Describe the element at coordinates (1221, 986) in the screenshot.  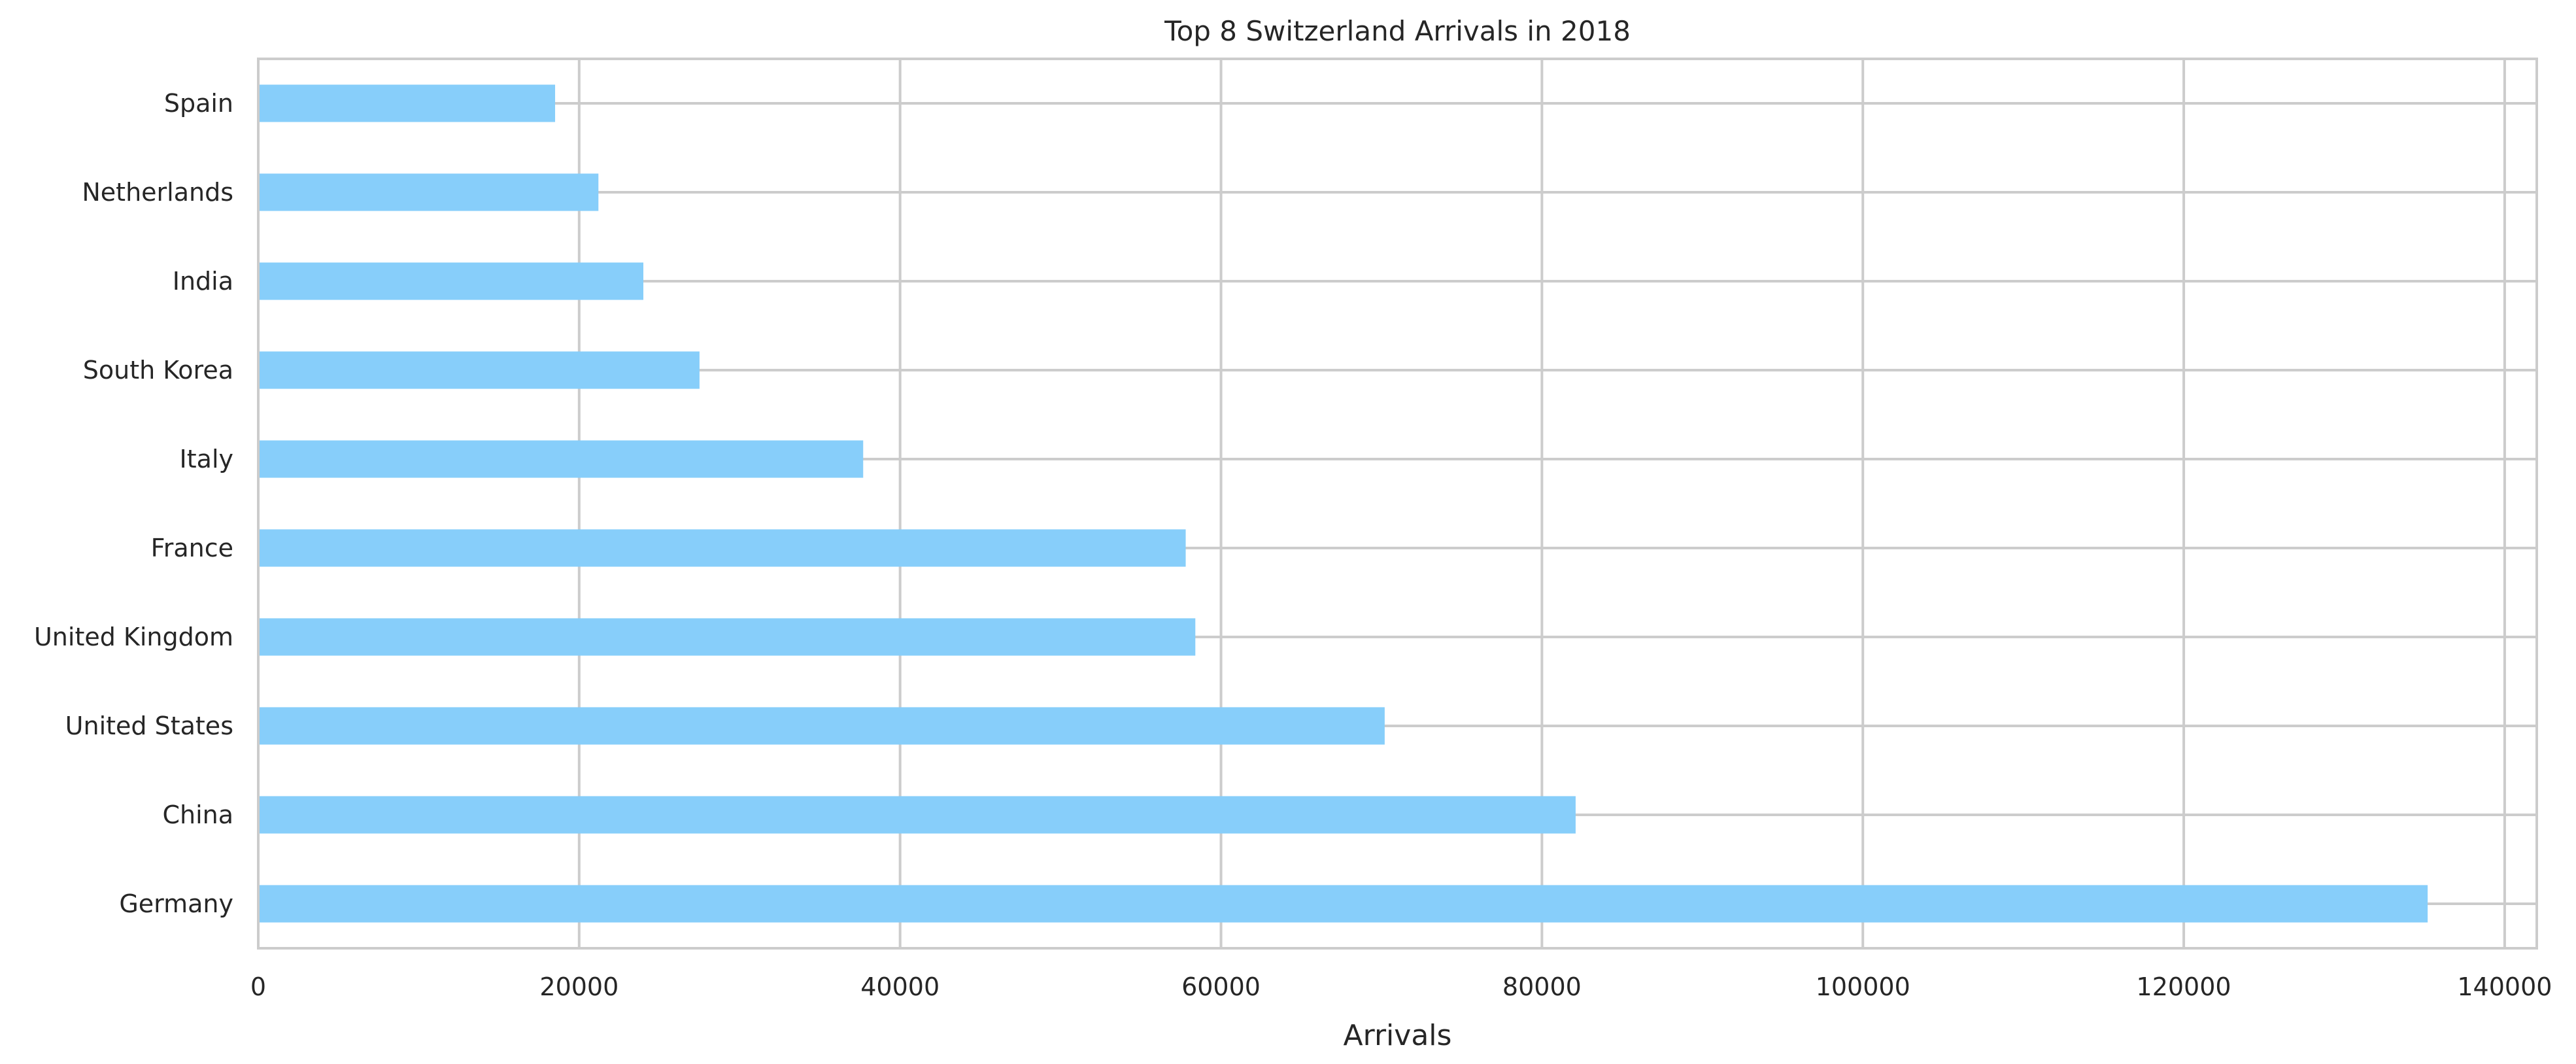
I see `x-tick-label: 60000` at that location.